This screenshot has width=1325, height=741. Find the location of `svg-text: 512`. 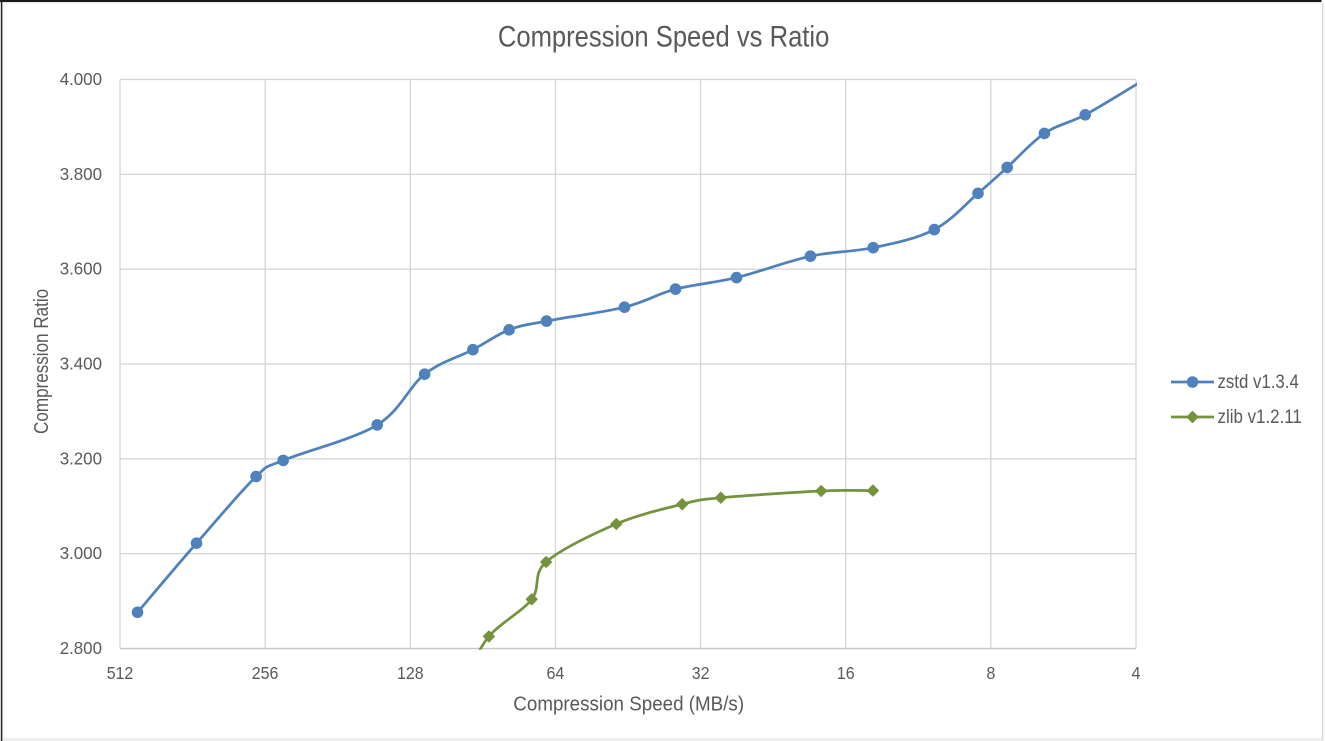

svg-text: 512 is located at coordinates (120, 673).